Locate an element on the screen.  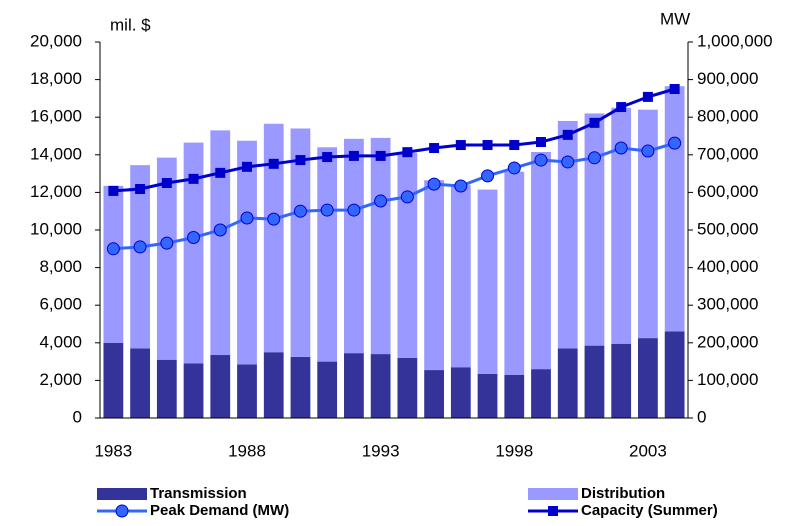
y-axis-label: mil. $ is located at coordinates (130, 24).